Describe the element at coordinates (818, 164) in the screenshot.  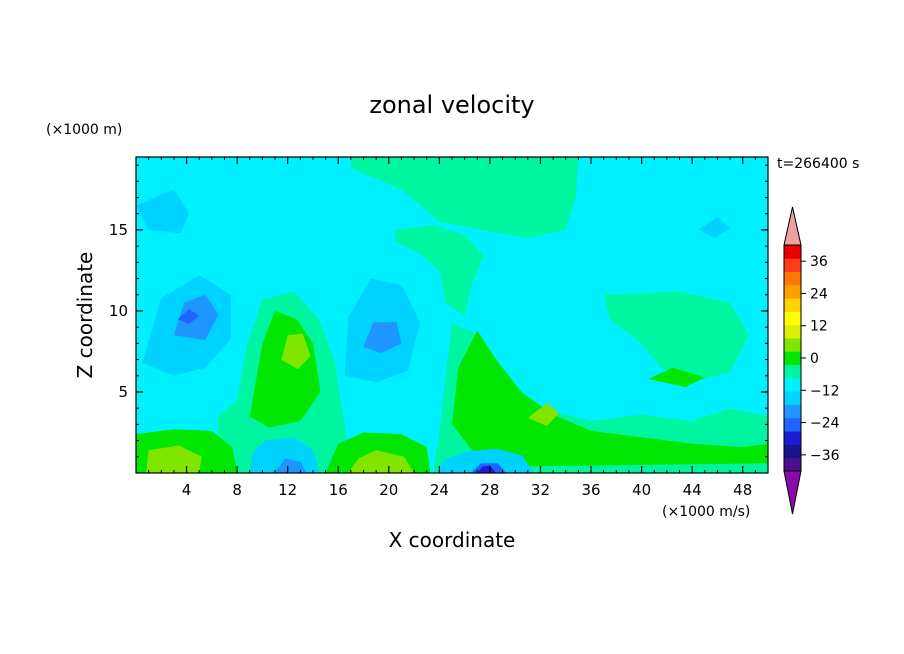
I see `time-label: t=266400 s` at that location.